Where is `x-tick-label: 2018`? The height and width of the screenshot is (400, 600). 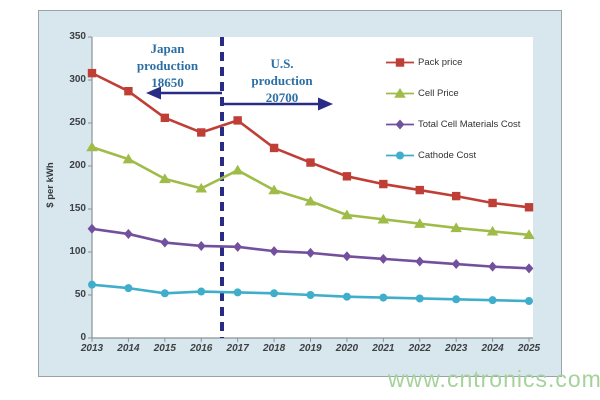 x-tick-label: 2018 is located at coordinates (274, 348).